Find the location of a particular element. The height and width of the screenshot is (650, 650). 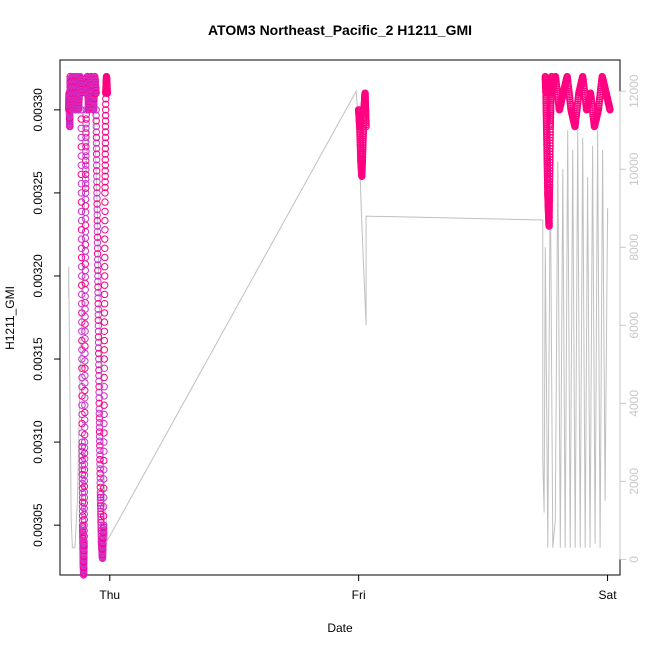

y-right-tick-label: 4000 is located at coordinates (634, 403).